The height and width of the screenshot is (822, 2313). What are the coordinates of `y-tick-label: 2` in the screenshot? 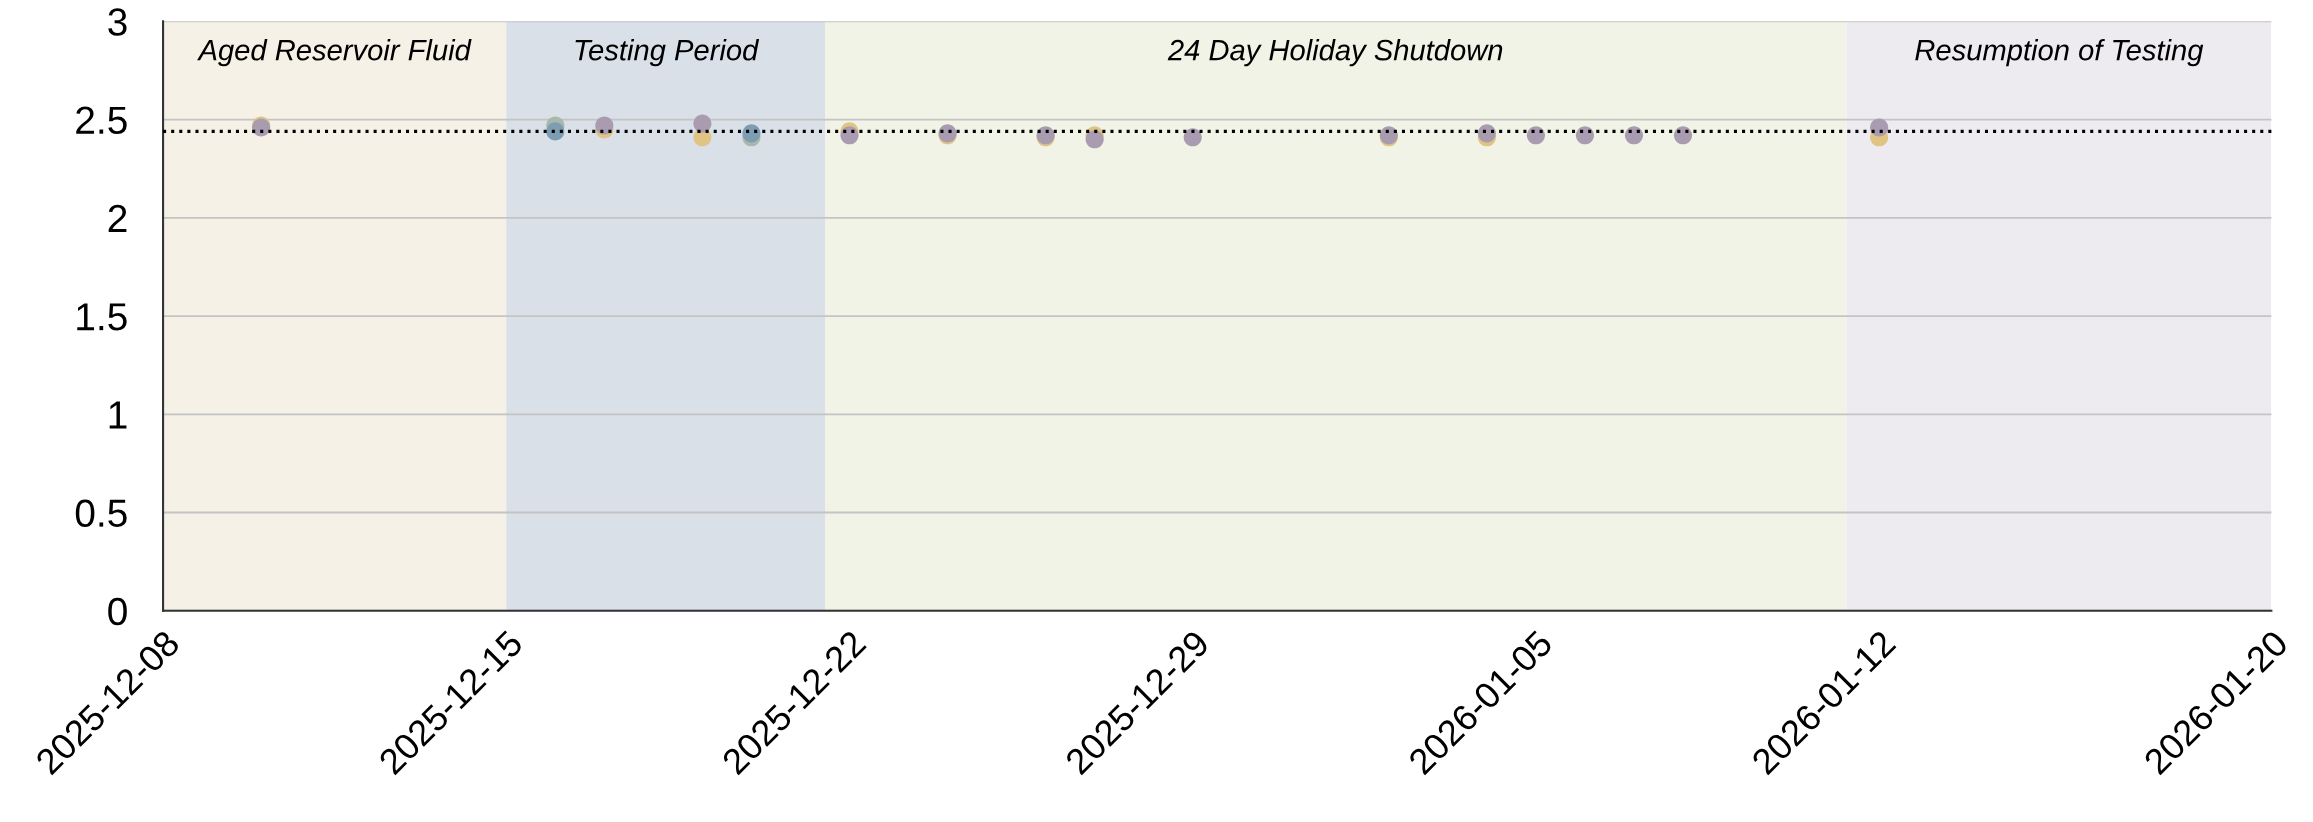 It's located at (117, 218).